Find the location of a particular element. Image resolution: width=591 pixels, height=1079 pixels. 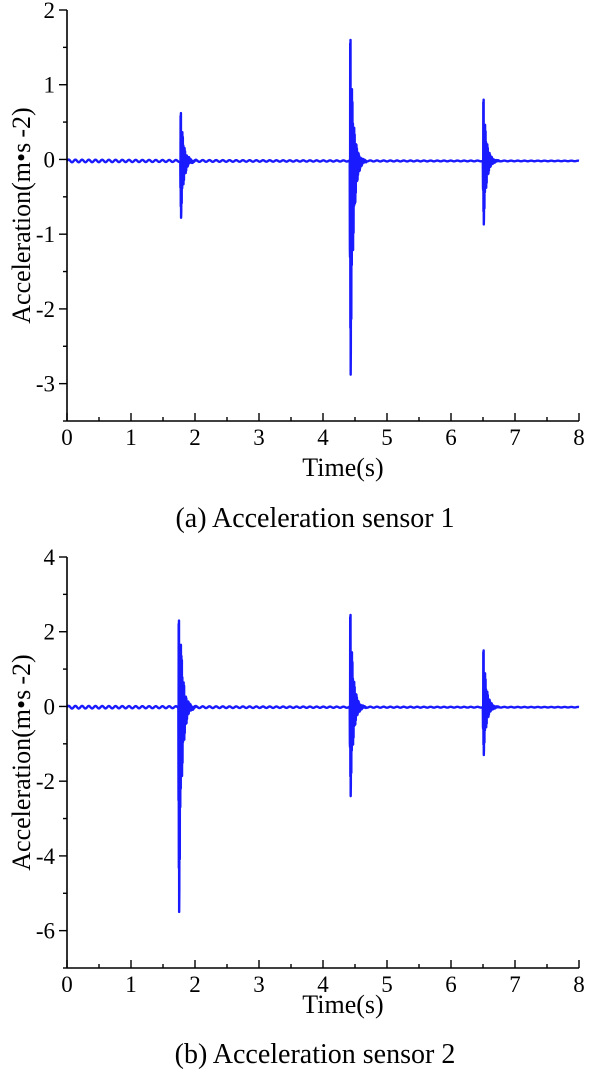

chart-caption: (a) Acceleration sensor 1 is located at coordinates (314, 518).